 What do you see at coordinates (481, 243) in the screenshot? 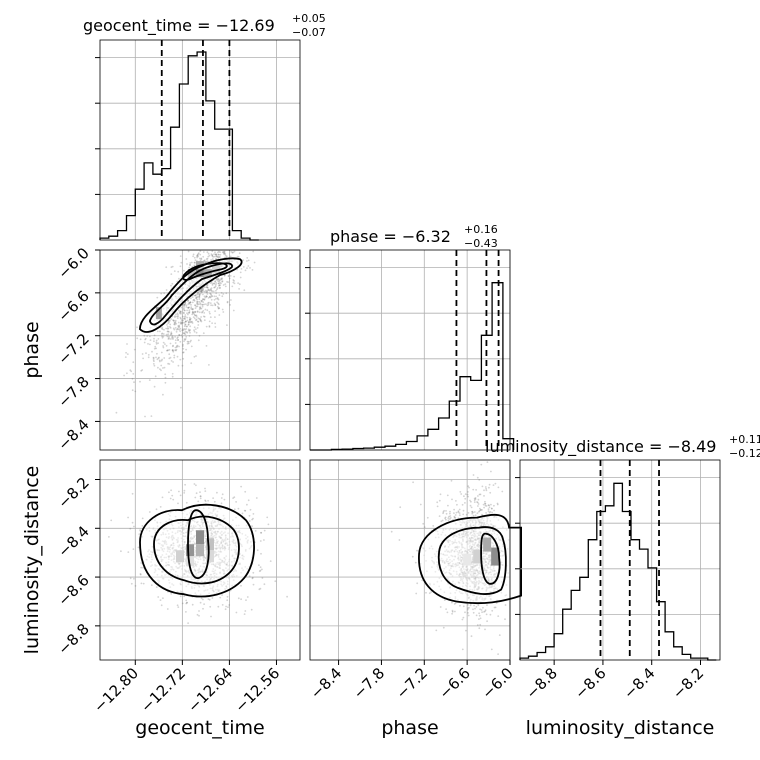
I see `title-phase-sub: −0.43` at bounding box center [481, 243].